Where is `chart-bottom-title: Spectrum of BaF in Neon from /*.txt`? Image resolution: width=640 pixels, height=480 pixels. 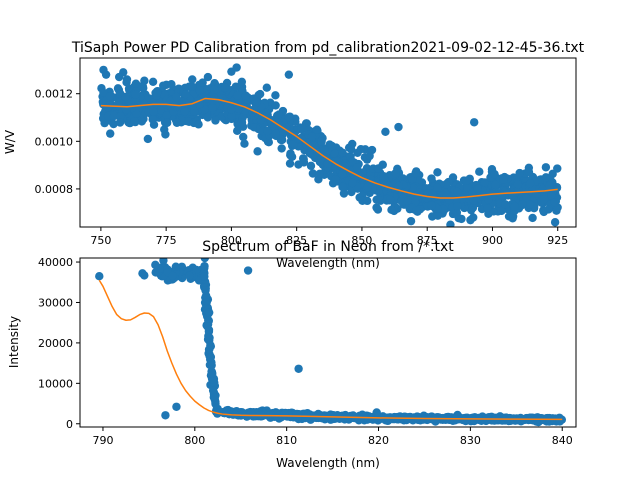 chart-bottom-title: Spectrum of BaF in Neon from /*.txt is located at coordinates (328, 247).